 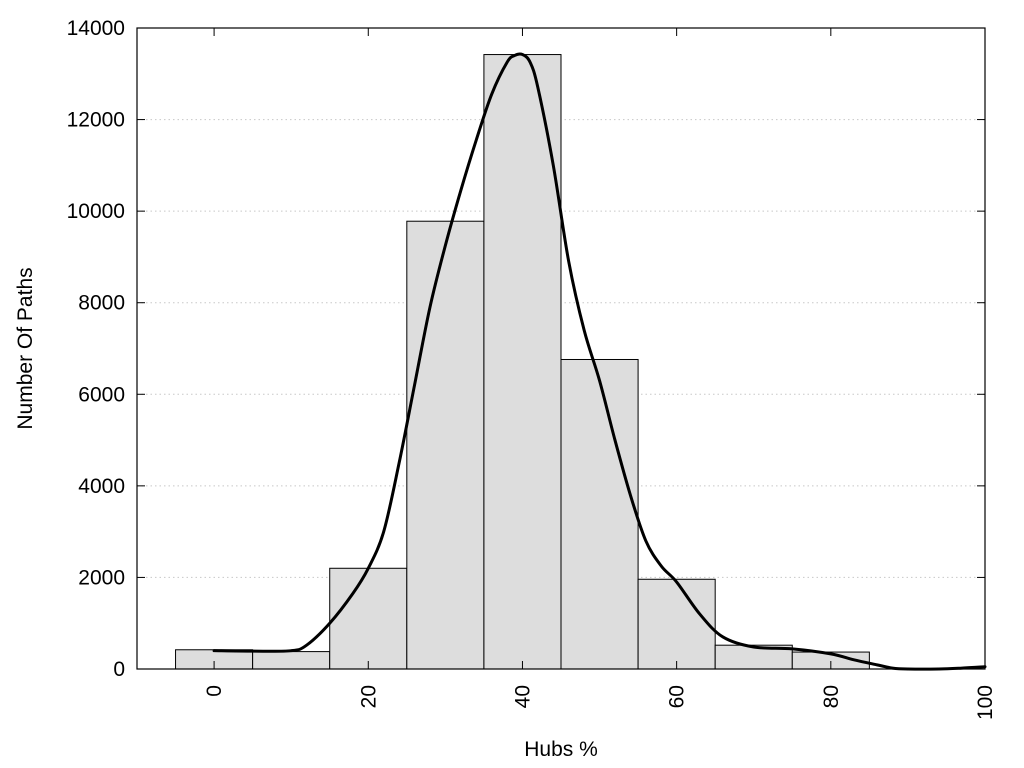 What do you see at coordinates (101, 303) in the screenshot?
I see `y-tick-label: 8000` at bounding box center [101, 303].